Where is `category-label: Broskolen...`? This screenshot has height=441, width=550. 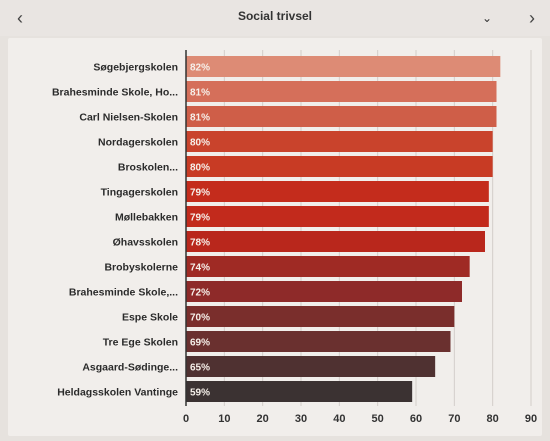 category-label: Broskolen... is located at coordinates (148, 168).